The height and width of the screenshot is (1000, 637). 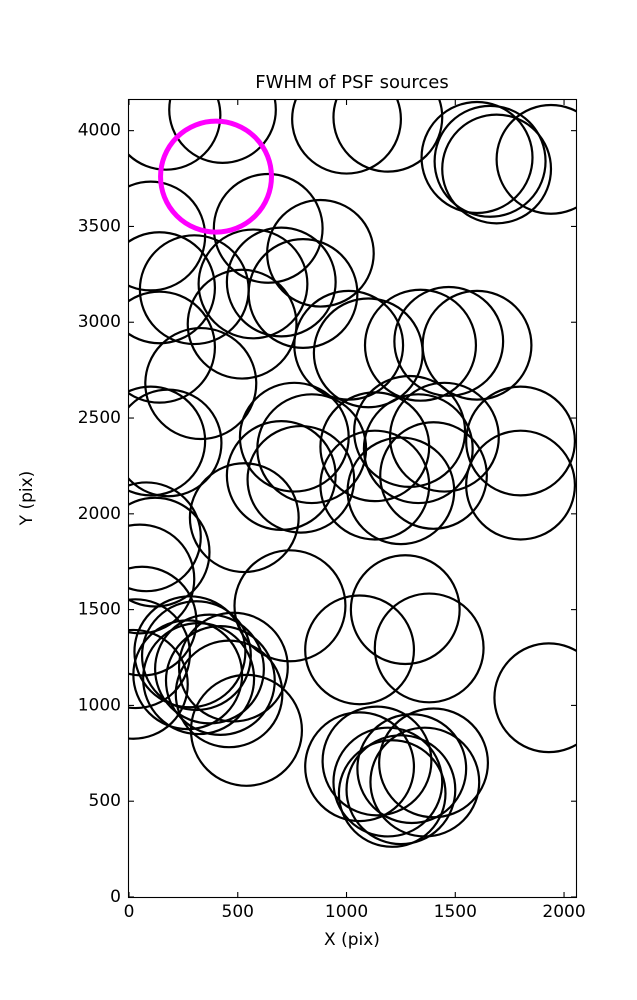 What do you see at coordinates (238, 912) in the screenshot?
I see `x-tick-label: 500` at bounding box center [238, 912].